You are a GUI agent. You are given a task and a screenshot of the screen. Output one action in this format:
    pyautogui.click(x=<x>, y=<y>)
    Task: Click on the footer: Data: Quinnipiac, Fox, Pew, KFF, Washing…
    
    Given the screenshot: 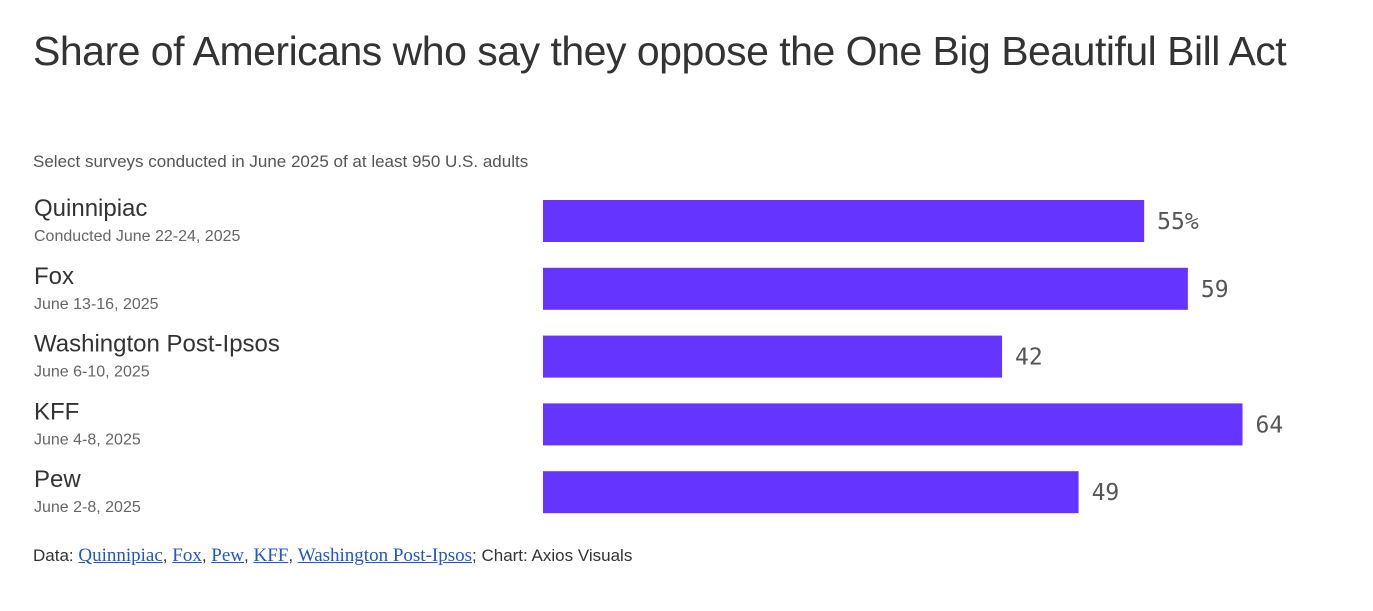 What is the action you would take?
    pyautogui.click(x=332, y=556)
    